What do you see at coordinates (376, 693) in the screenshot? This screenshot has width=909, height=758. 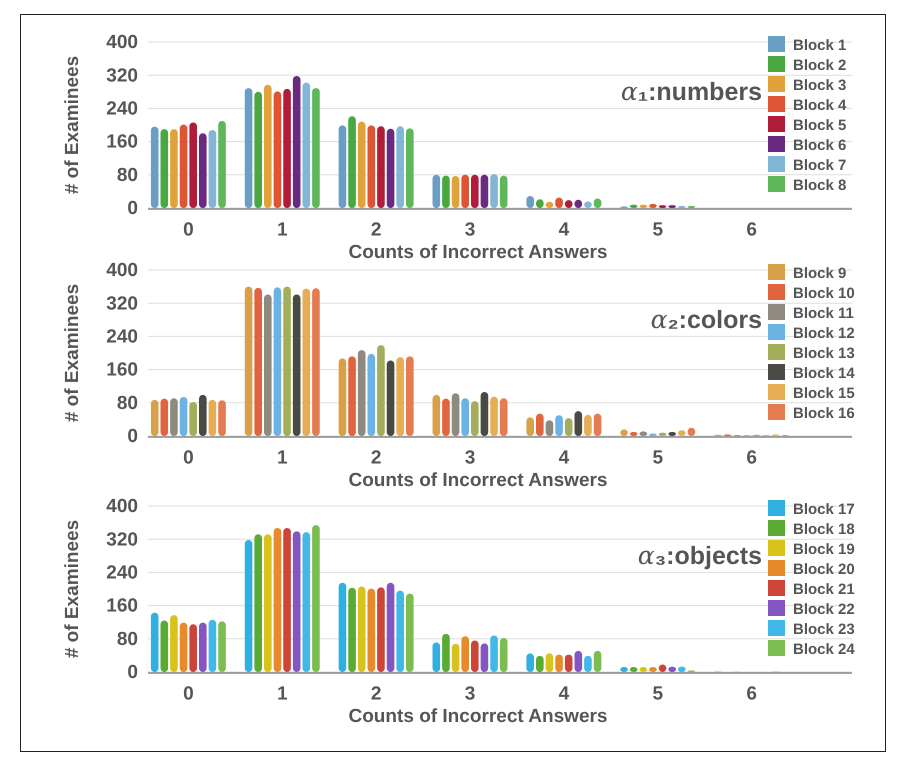 I see `x-tick-label: 2` at bounding box center [376, 693].